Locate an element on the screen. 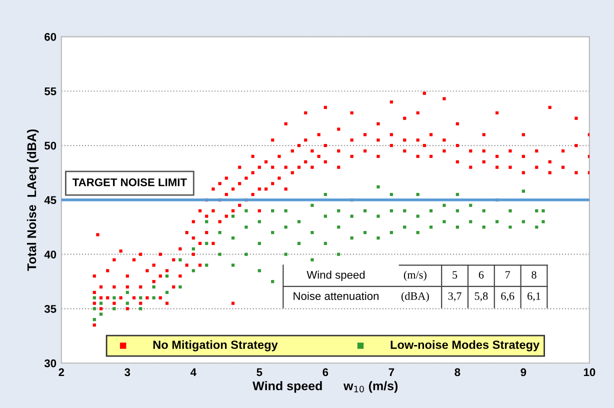  y-tick-label: 55 is located at coordinates (50, 92).